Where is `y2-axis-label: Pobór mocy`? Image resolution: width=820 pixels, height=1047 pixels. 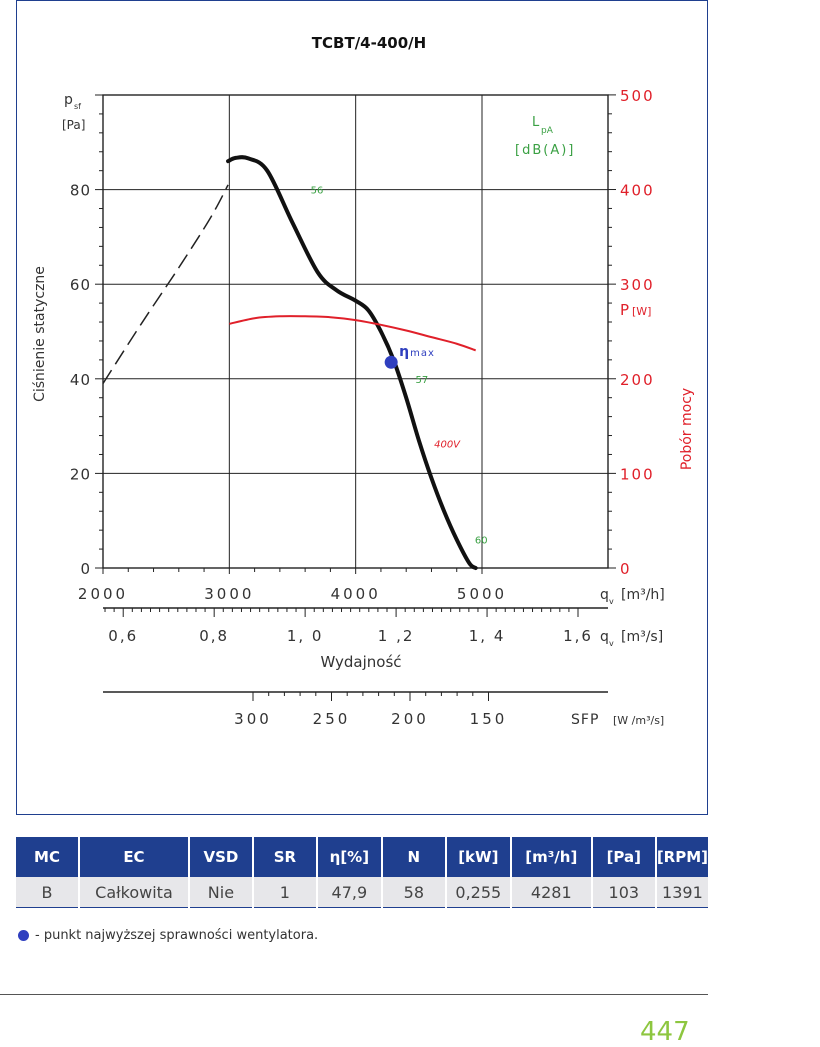
y2-axis-label: Pobór mocy is located at coordinates (687, 429).